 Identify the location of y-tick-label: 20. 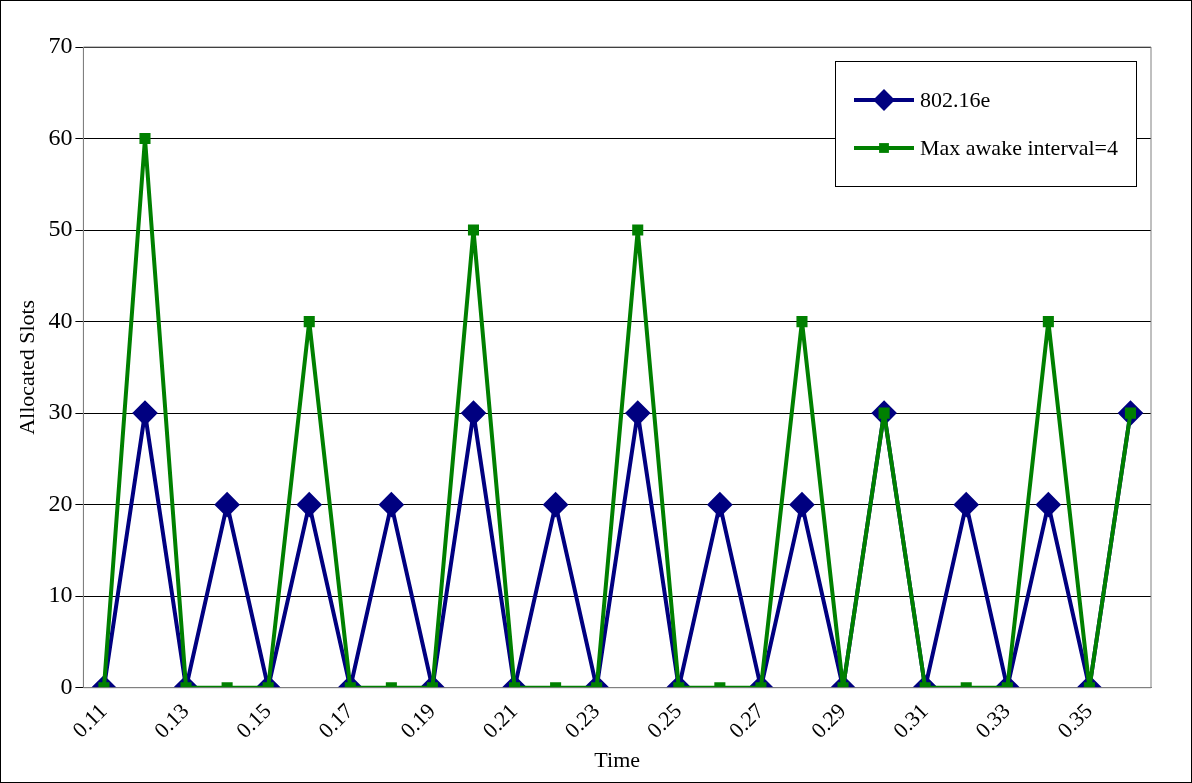
(60, 502).